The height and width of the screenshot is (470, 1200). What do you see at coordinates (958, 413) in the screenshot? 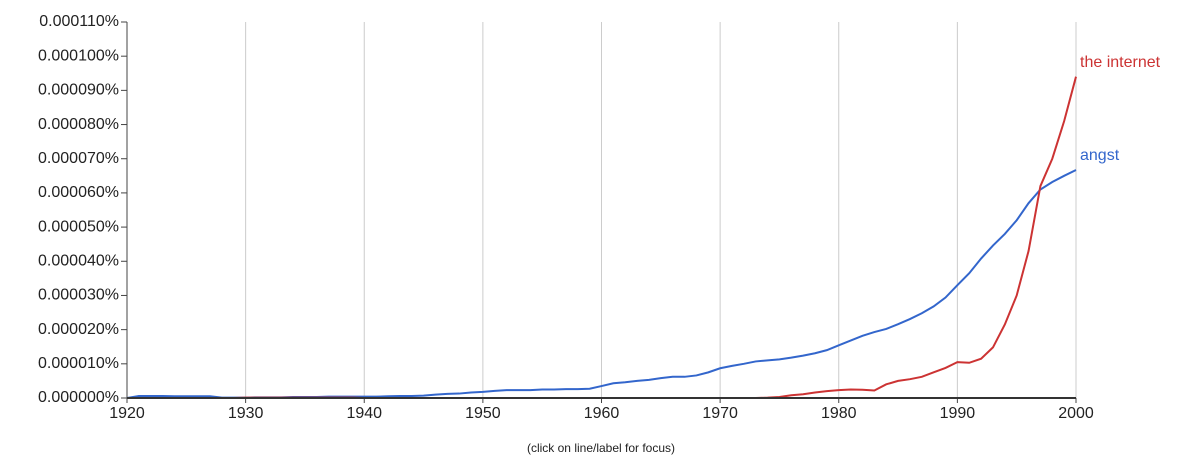
I see `x-tick-label: 1990` at bounding box center [958, 413].